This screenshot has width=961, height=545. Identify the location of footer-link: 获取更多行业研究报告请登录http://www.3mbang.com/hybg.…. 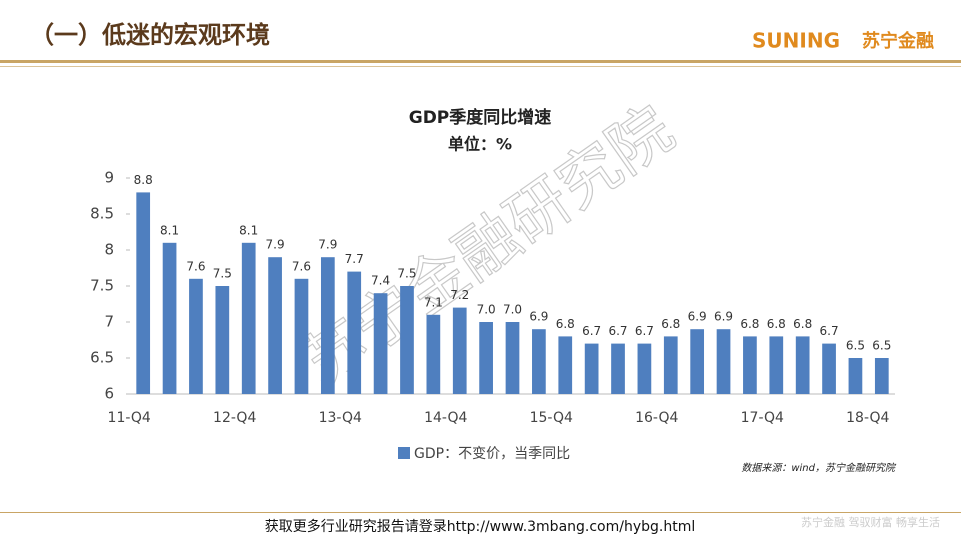
(480, 526).